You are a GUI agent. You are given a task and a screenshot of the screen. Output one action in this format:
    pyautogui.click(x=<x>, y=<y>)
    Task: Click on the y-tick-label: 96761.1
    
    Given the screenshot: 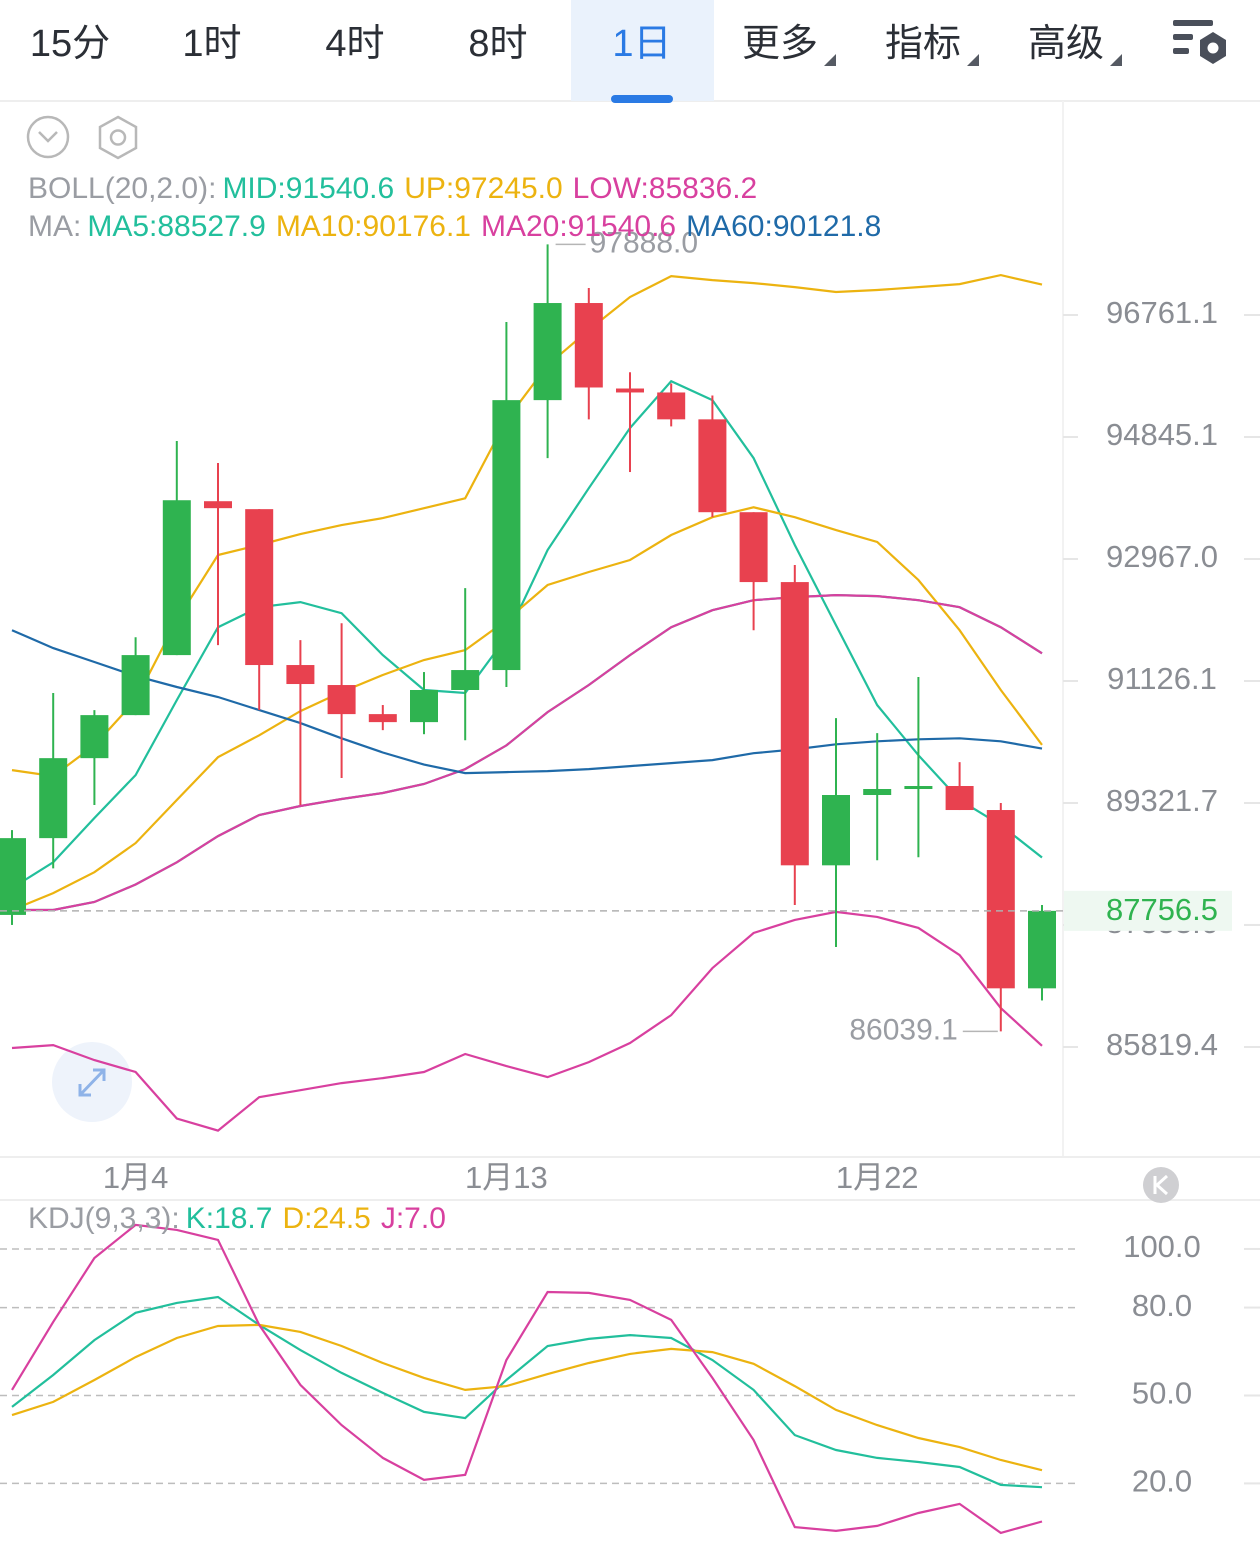 What is the action you would take?
    pyautogui.click(x=1162, y=312)
    